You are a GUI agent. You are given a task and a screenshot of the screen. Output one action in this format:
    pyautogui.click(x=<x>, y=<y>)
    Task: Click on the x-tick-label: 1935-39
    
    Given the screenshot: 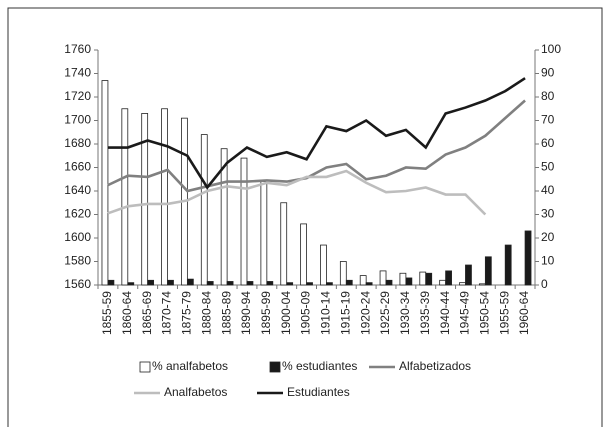 What is the action you would take?
    pyautogui.click(x=425, y=313)
    